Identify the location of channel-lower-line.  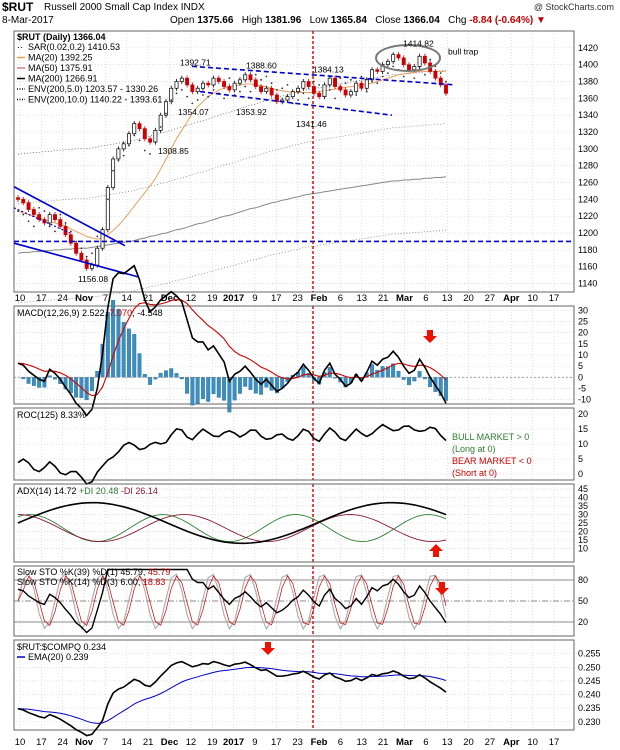
(296, 103).